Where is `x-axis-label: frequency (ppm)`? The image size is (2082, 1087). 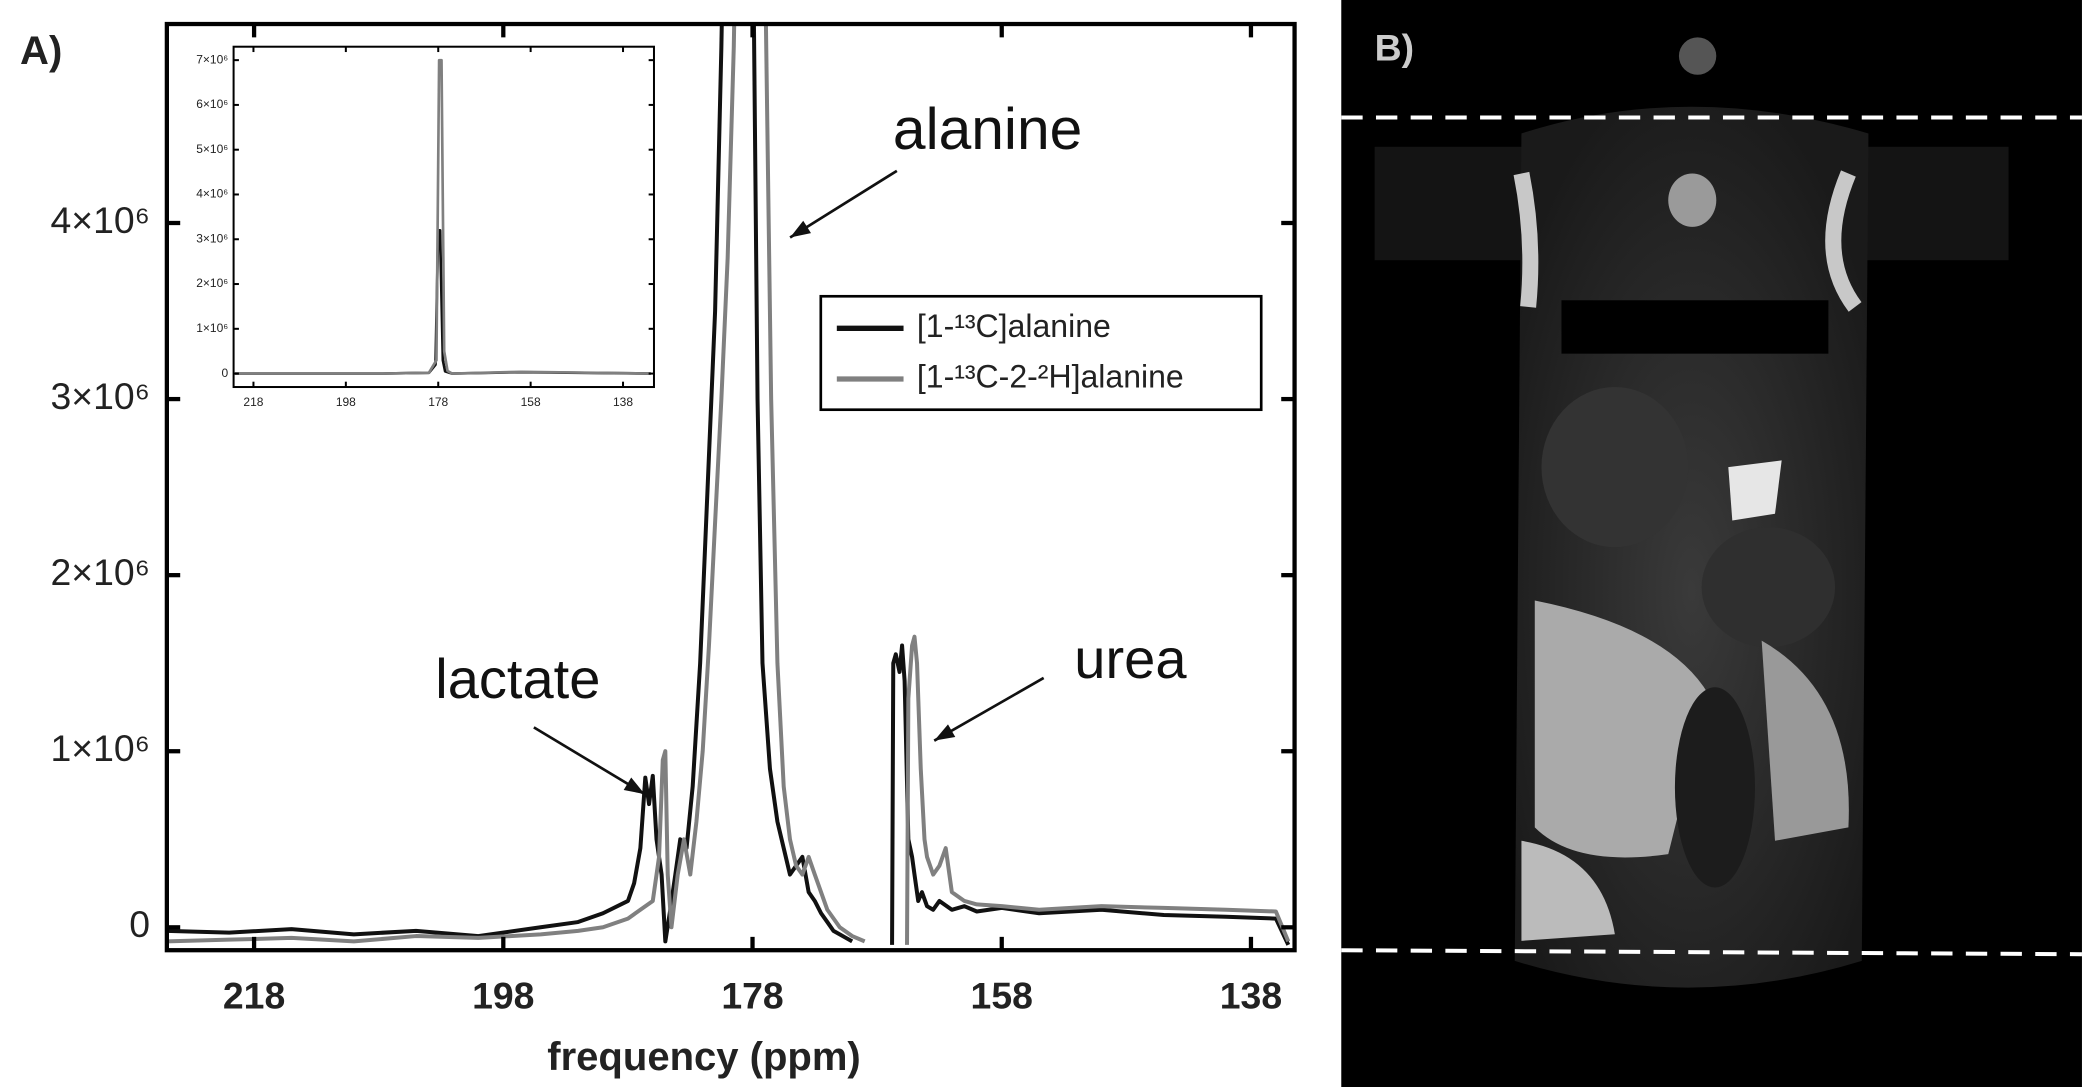
x-axis-label: frequency (ppm) is located at coordinates (703, 1057).